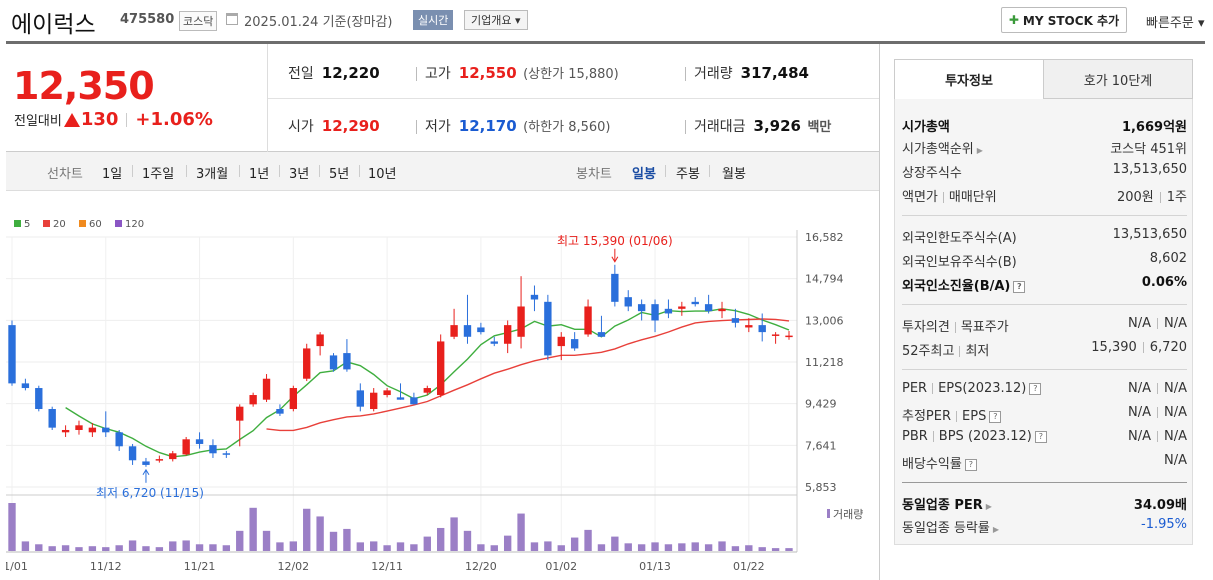 Image resolution: width=1213 pixels, height=580 pixels. Describe the element at coordinates (1154, 127) in the screenshot. I see `market-cap-value: 1,669억원` at that location.